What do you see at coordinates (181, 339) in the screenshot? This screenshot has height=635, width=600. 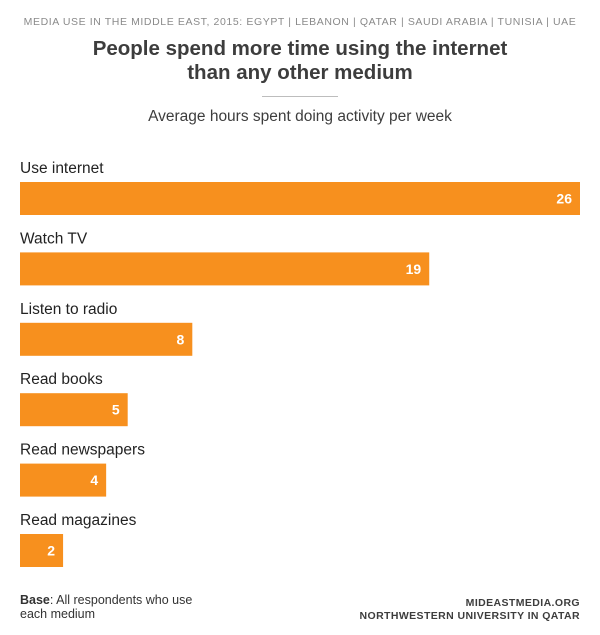 I see `value-label-listen-to-radio: 8` at bounding box center [181, 339].